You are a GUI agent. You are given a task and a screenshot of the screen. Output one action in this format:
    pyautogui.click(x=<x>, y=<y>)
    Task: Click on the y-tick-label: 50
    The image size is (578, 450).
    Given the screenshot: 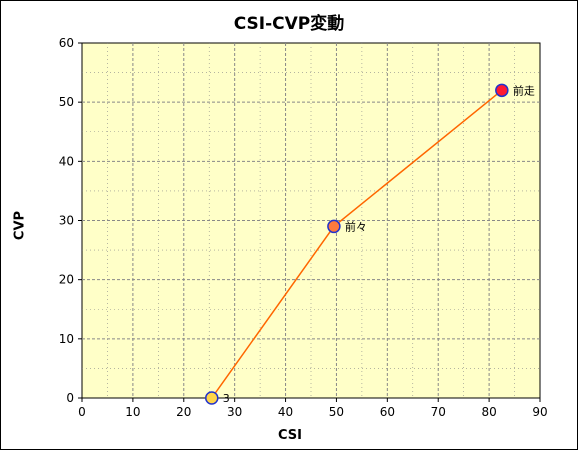 What is the action you would take?
    pyautogui.click(x=66, y=102)
    